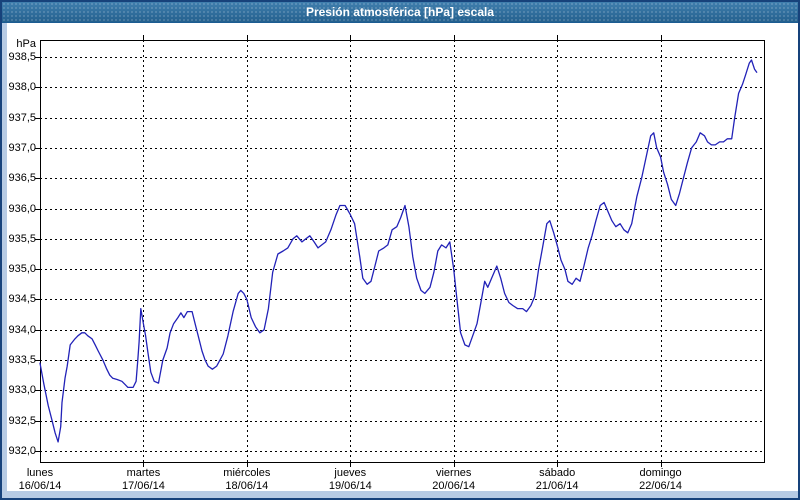 The height and width of the screenshot is (500, 800). What do you see at coordinates (40, 486) in the screenshot?
I see `x-date-label: 16/06/14` at bounding box center [40, 486].